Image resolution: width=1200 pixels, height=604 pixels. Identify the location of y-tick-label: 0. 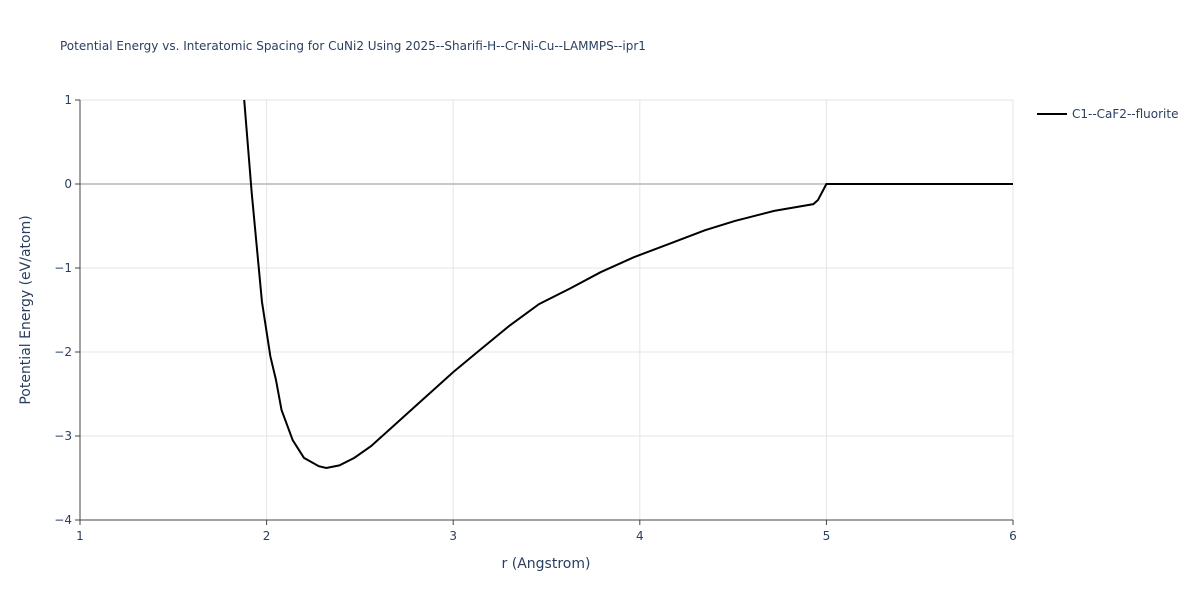
(68, 184).